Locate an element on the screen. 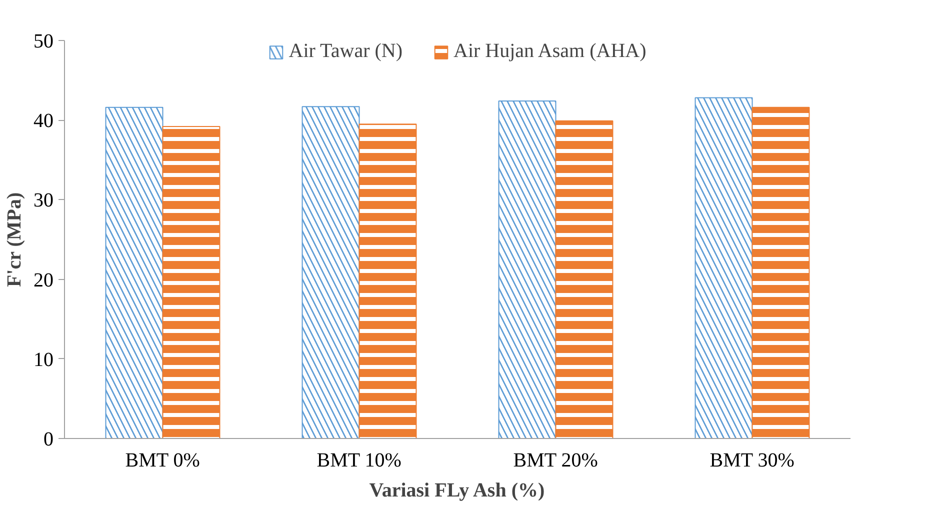 This screenshot has width=925, height=508. y-tick-label: 50 is located at coordinates (44, 41).